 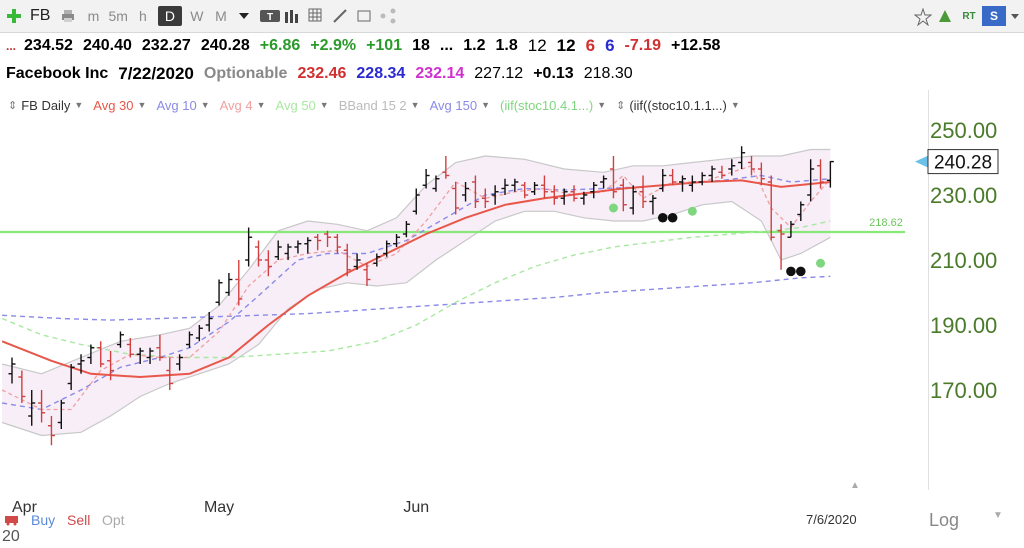 I want to click on avg150-line, so click(x=416, y=298).